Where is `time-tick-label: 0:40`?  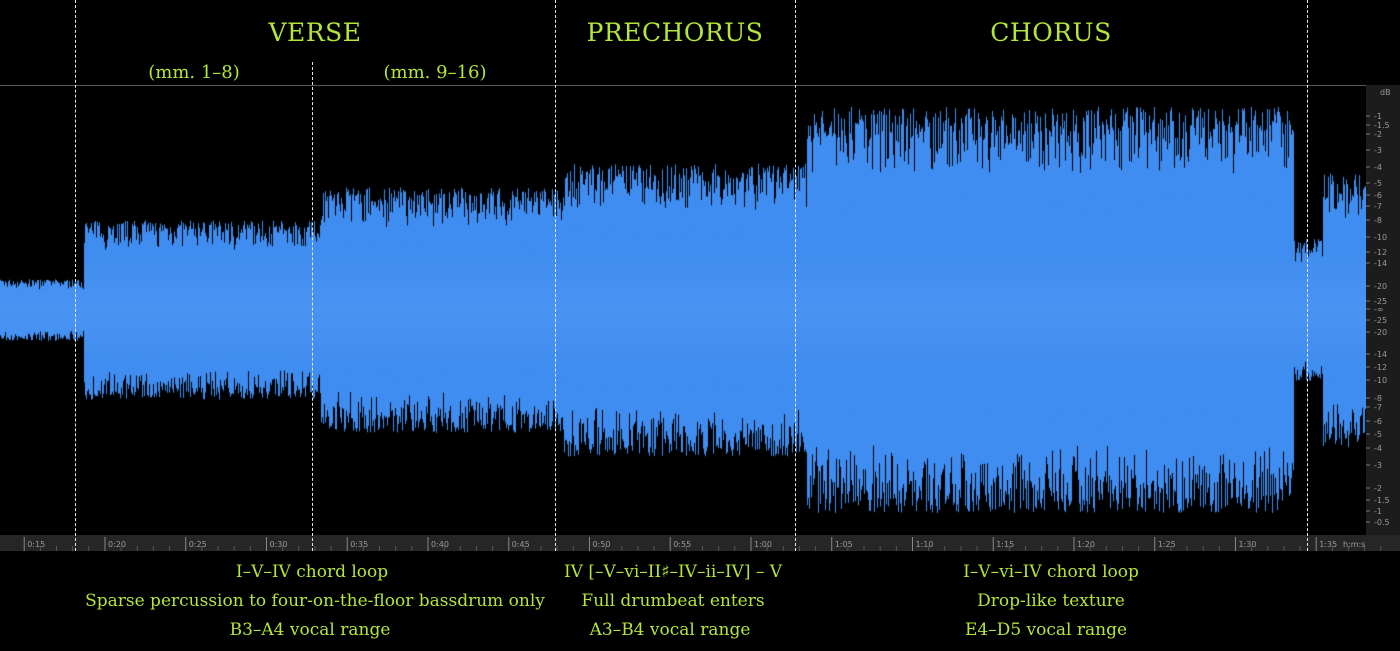
time-tick-label: 0:40 is located at coordinates (440, 544).